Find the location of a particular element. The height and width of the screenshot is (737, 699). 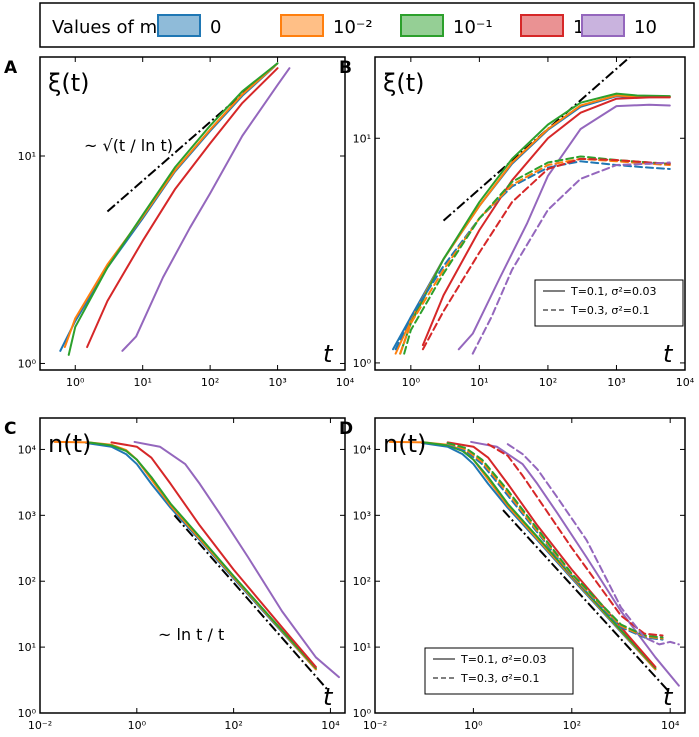

legend-label-1: 10⁻² is located at coordinates (353, 27).